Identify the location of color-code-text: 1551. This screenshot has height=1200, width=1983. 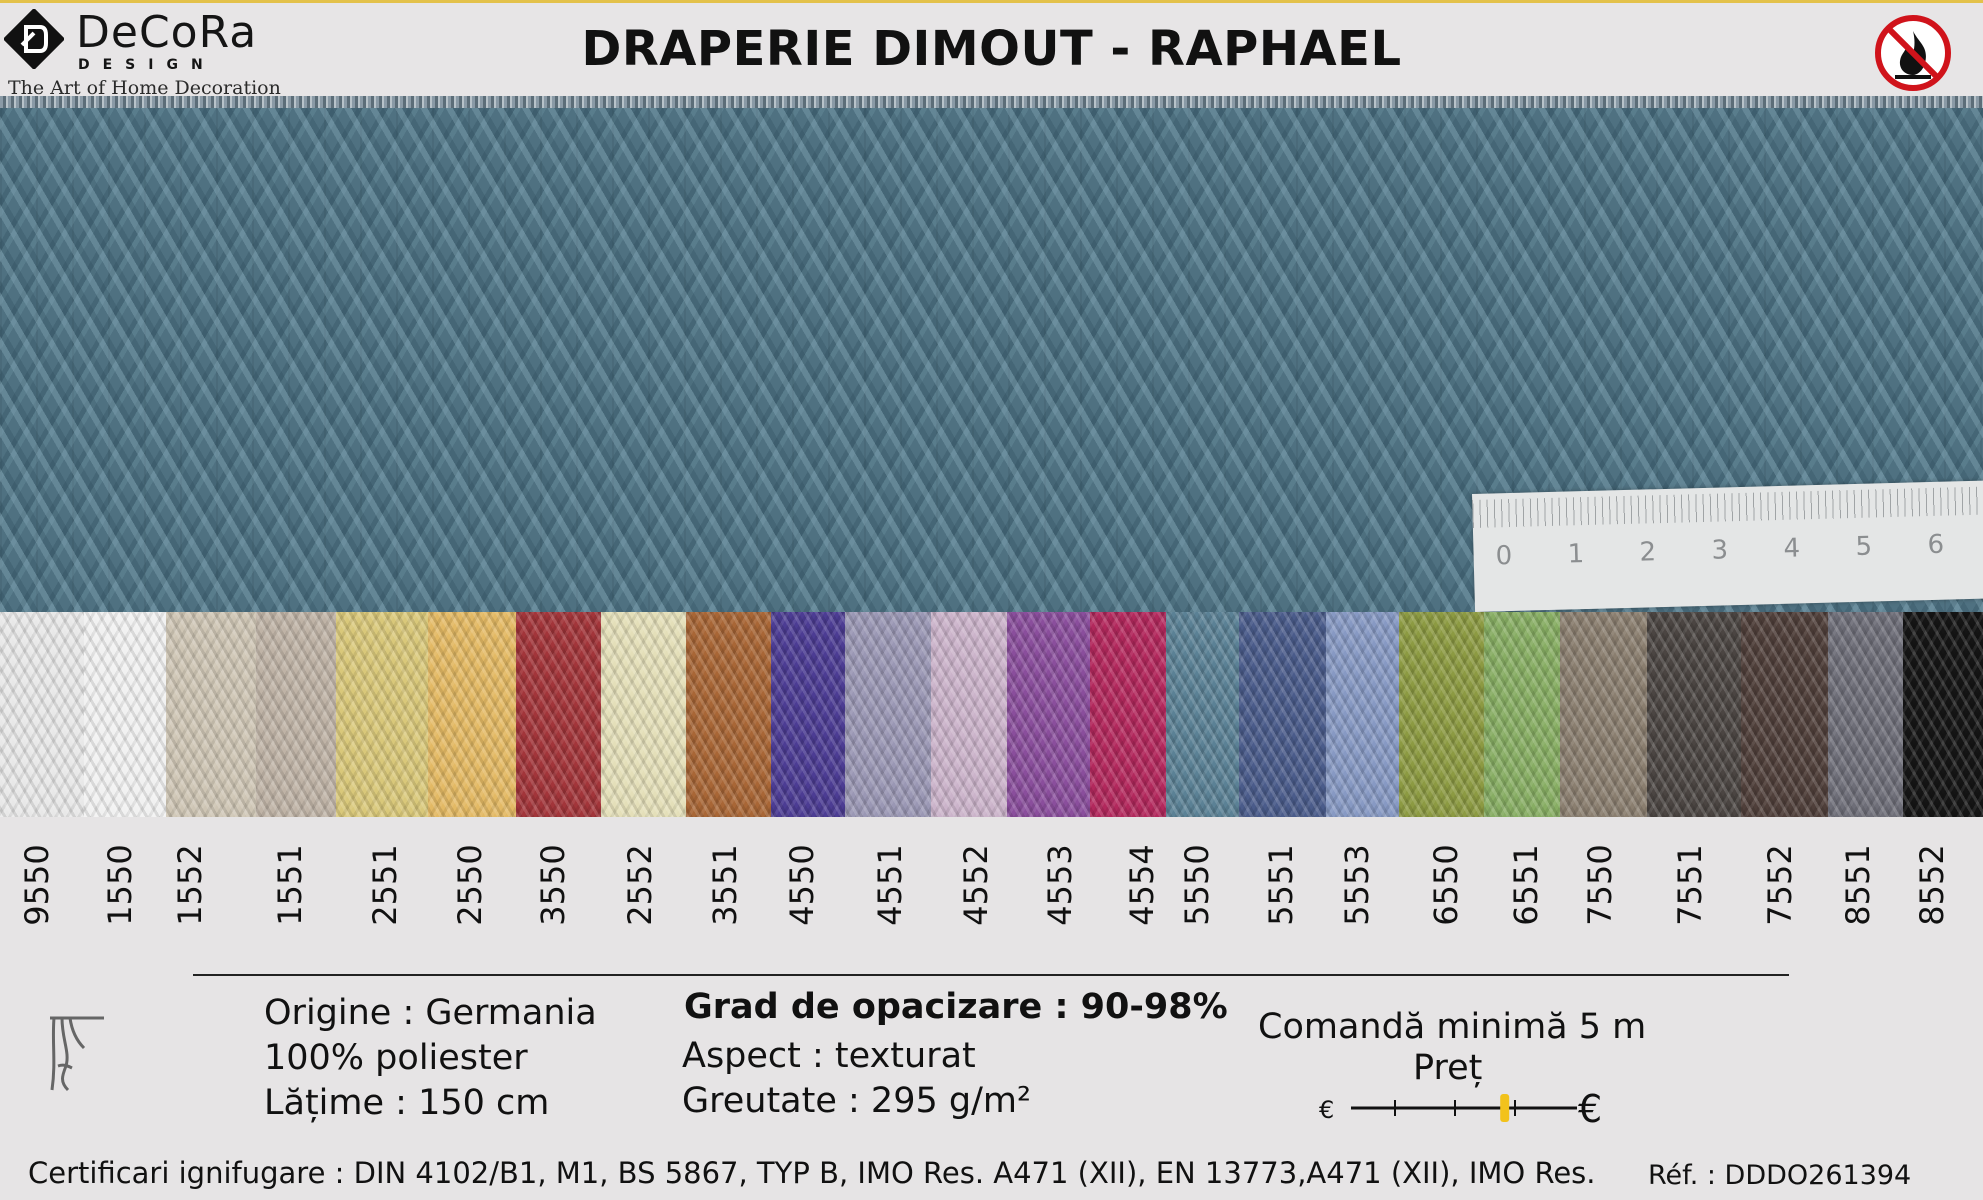
(290, 885).